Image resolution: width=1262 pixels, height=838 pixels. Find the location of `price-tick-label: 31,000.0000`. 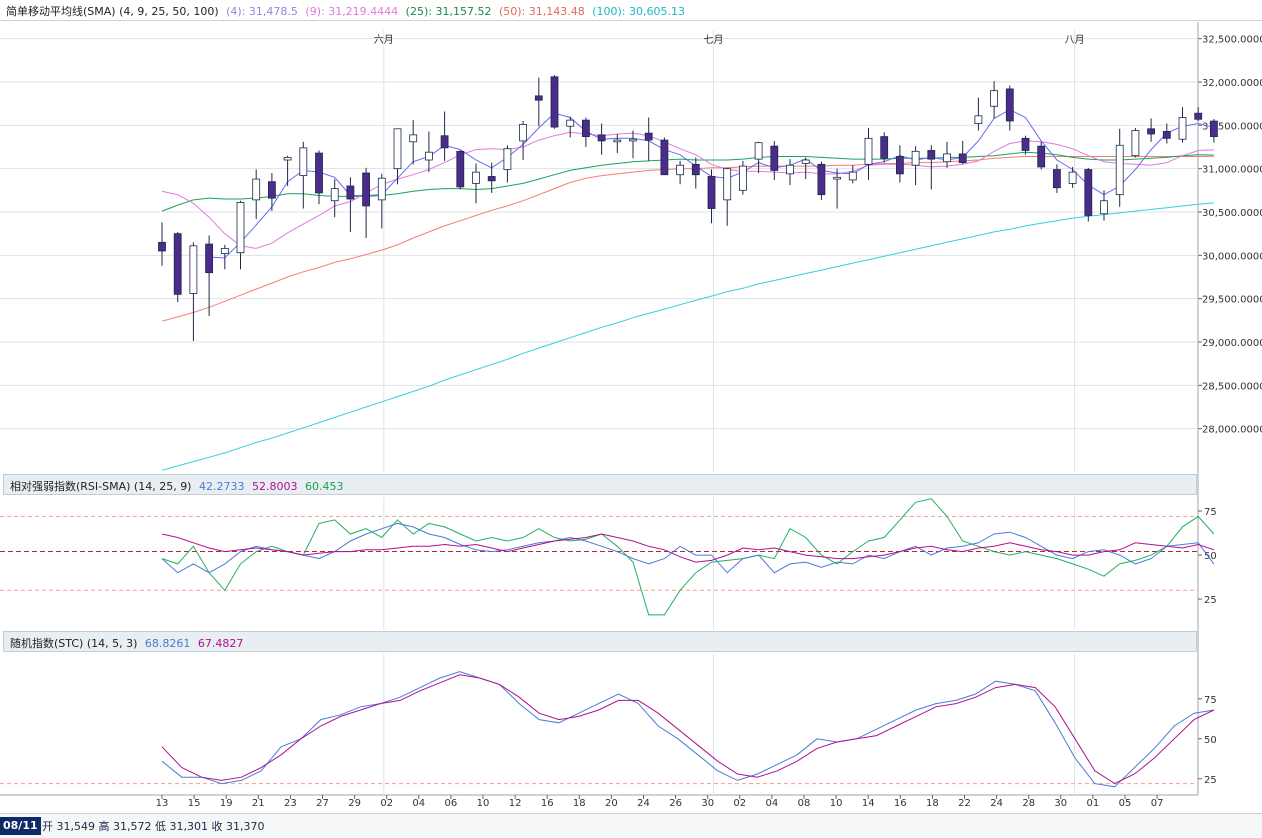

price-tick-label: 31,000.0000 is located at coordinates (1232, 170).